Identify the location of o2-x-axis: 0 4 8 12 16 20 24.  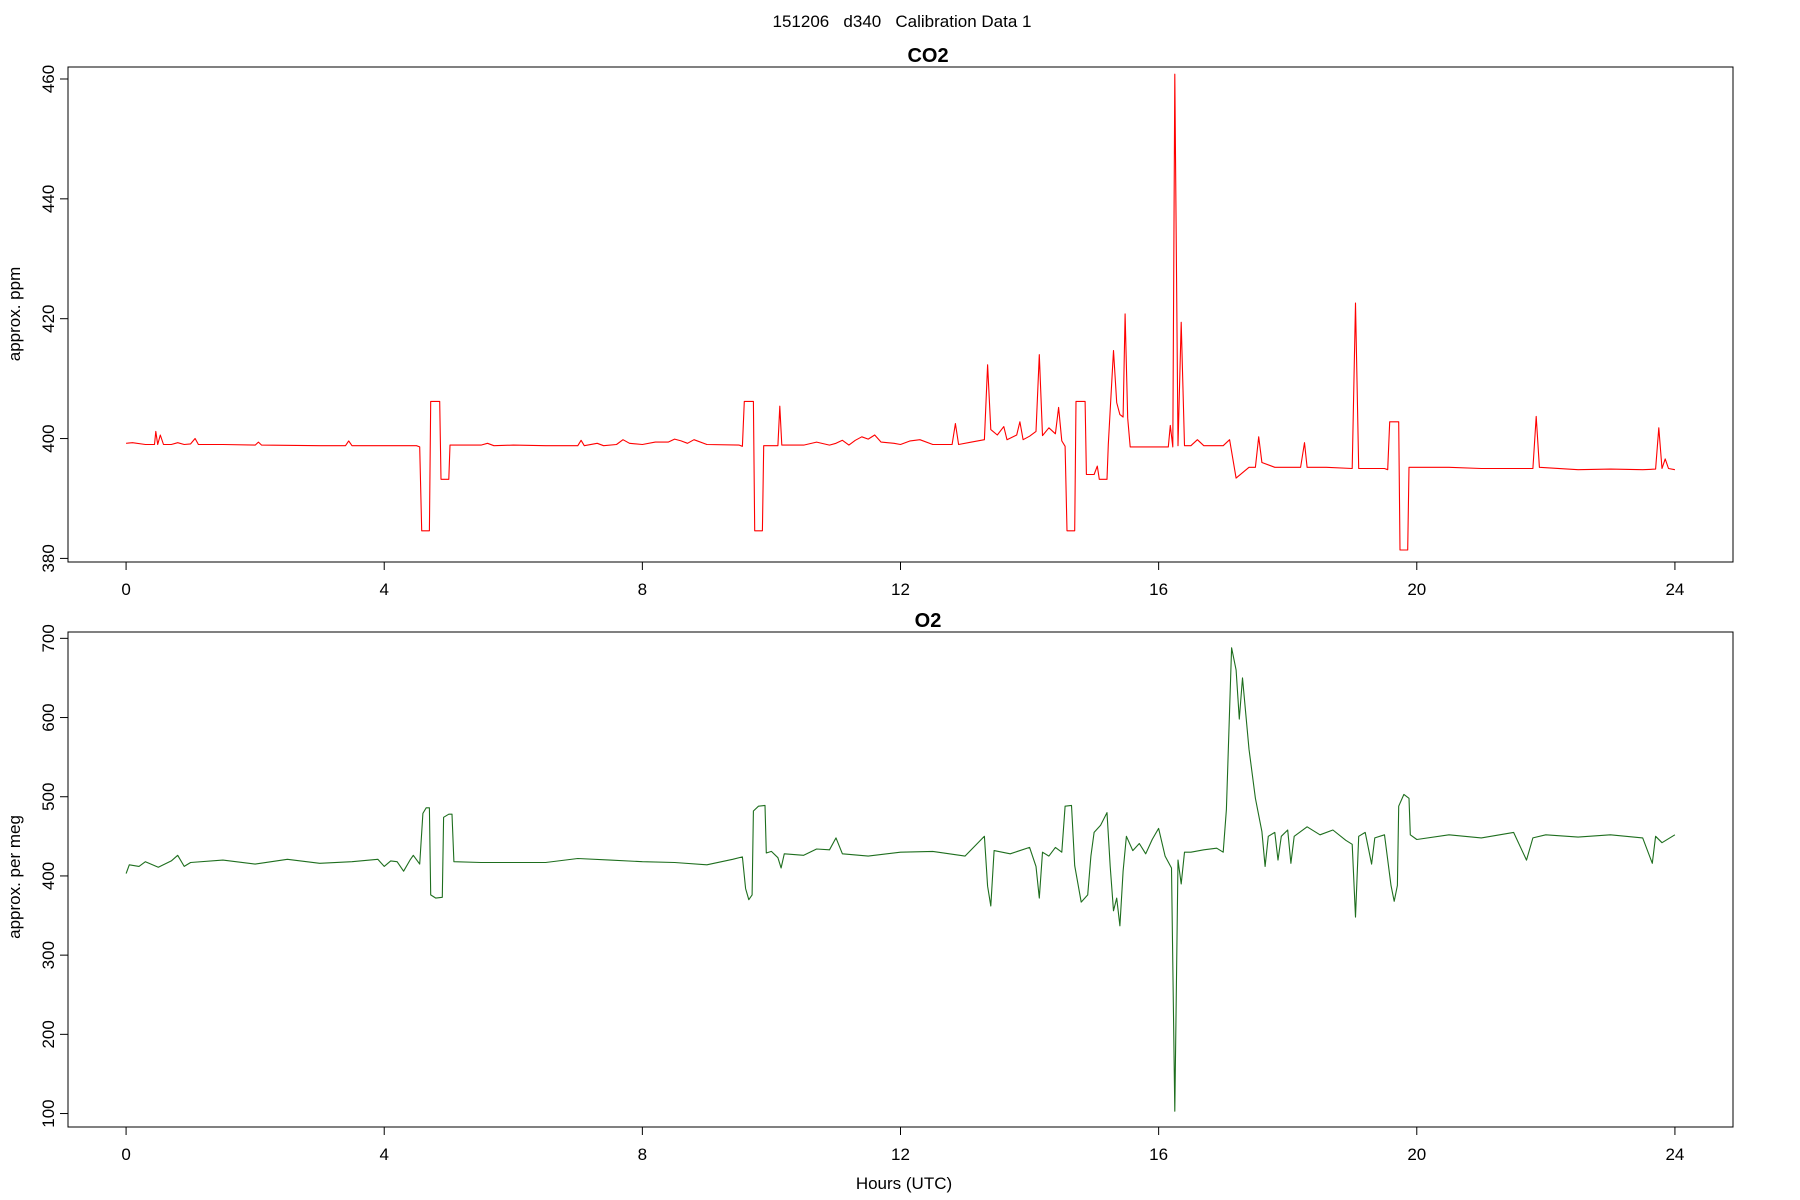
(902, 1145).